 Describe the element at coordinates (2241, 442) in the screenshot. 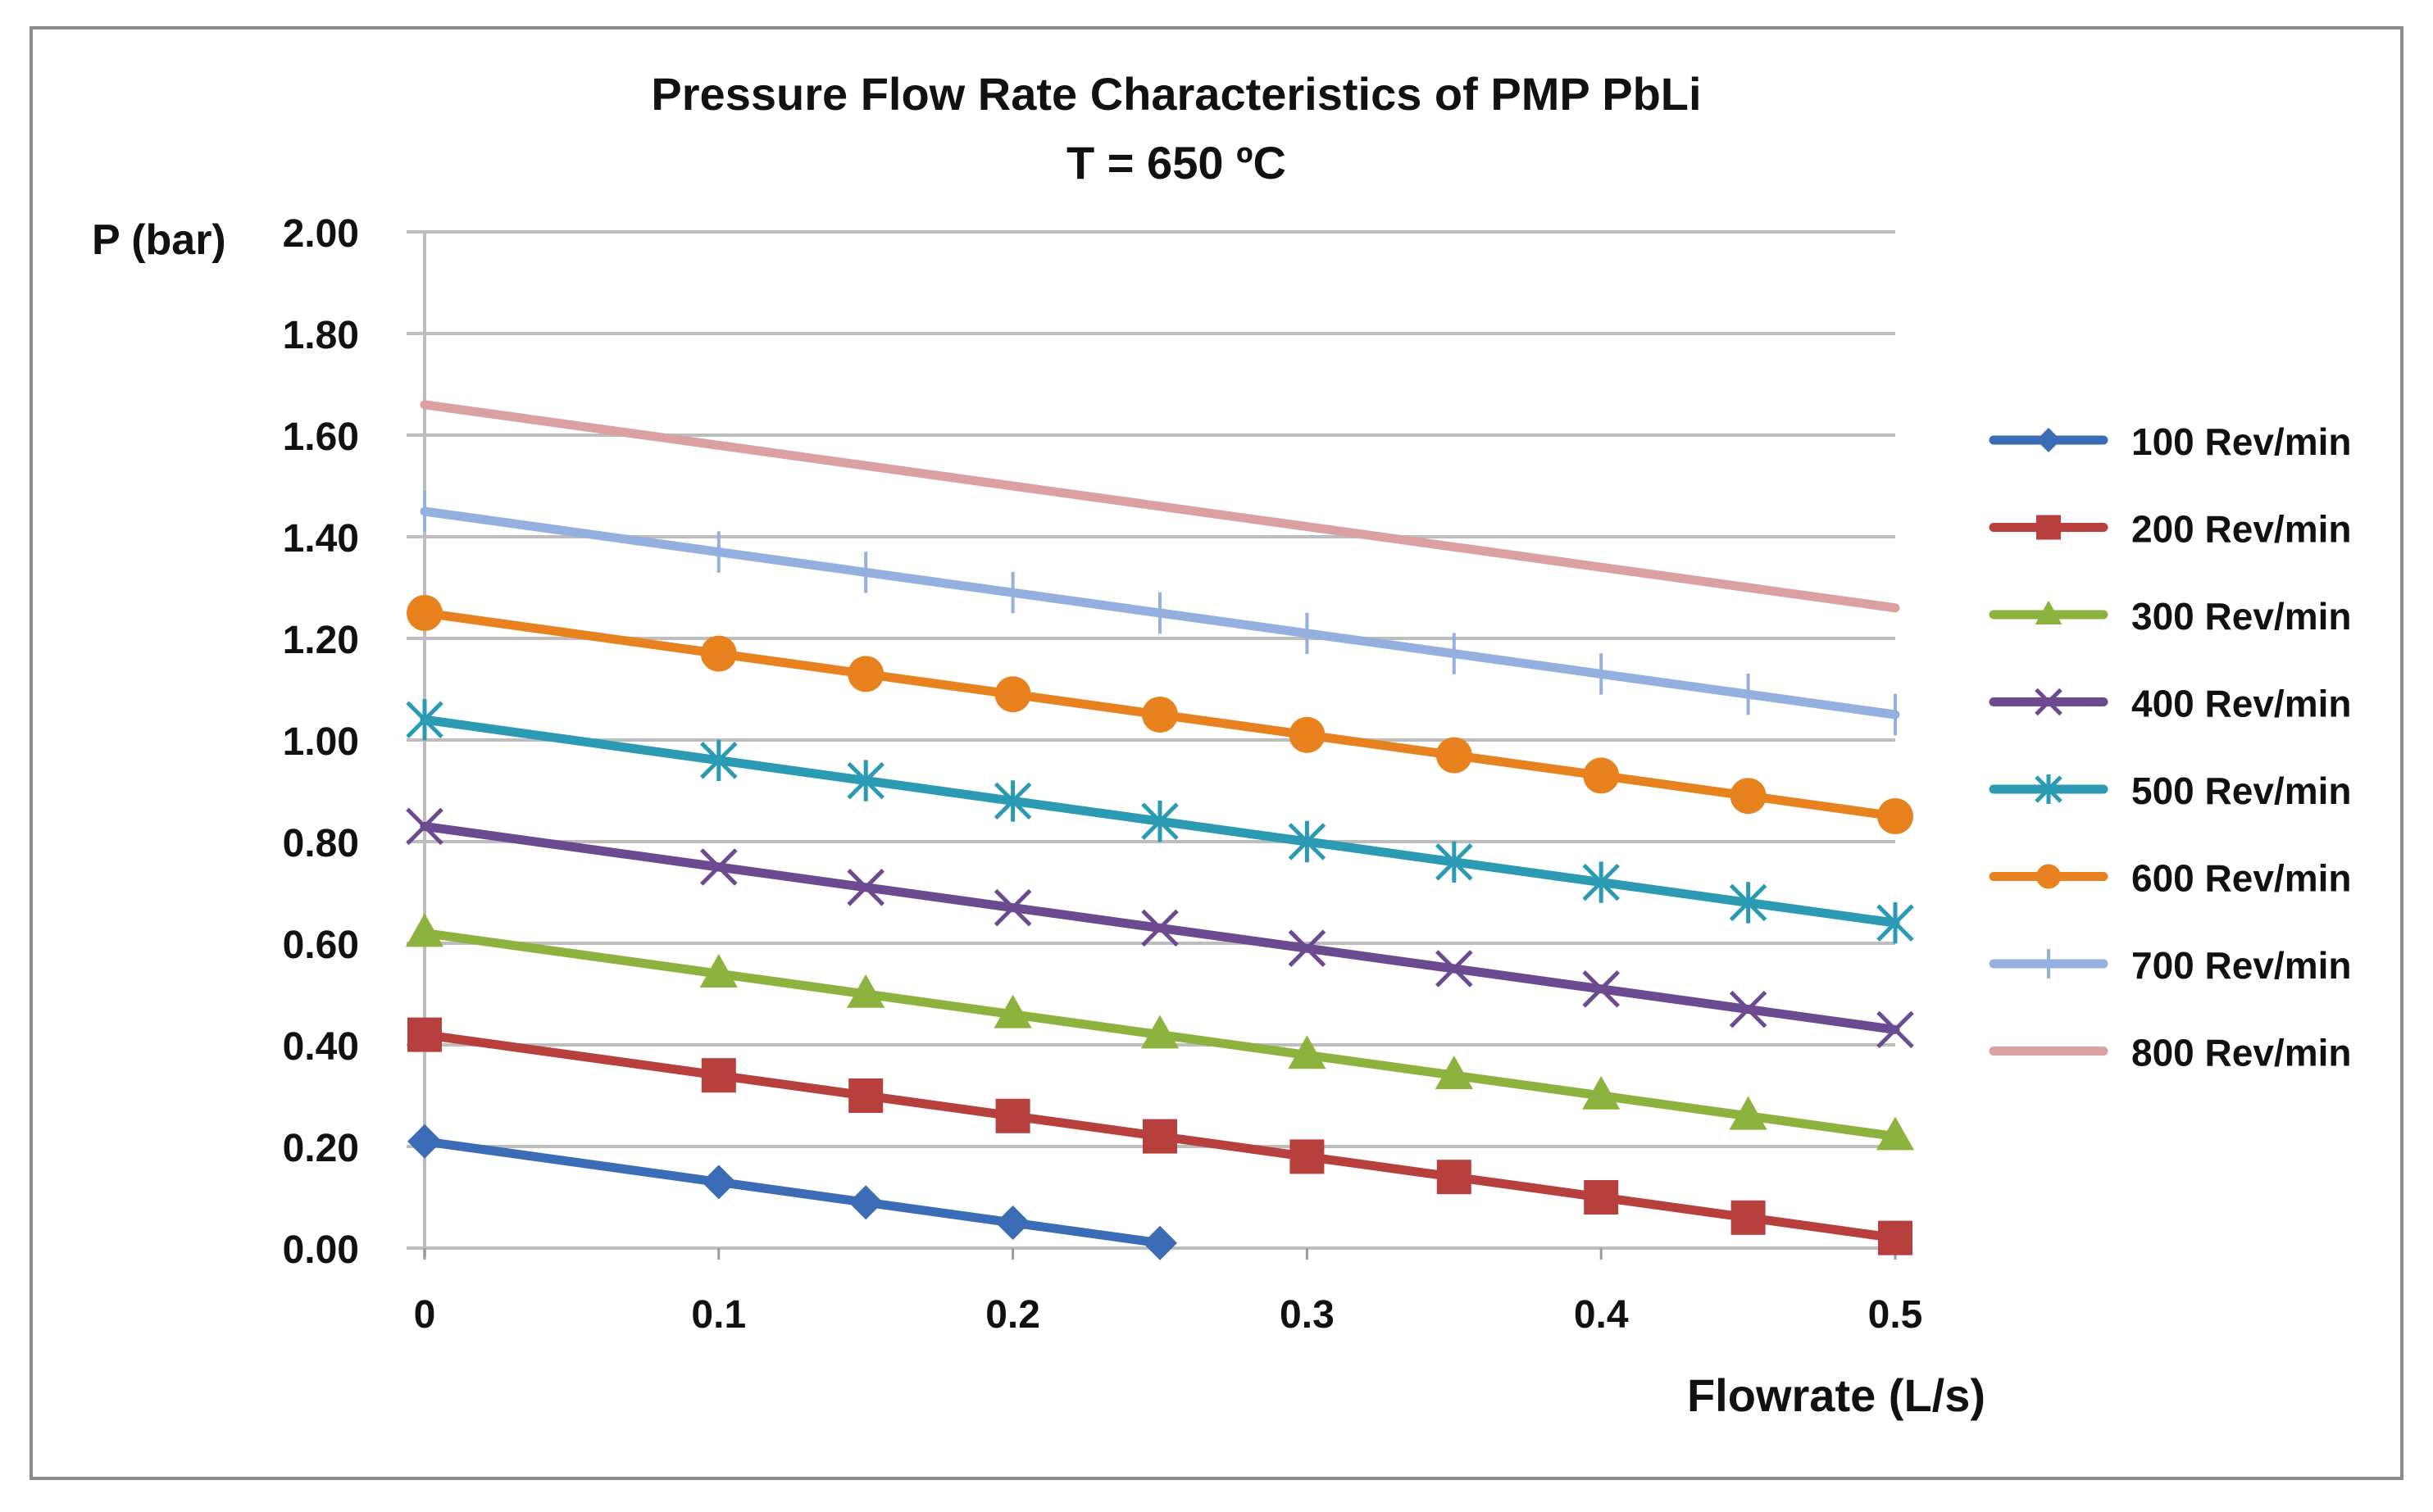

I see `legend-label: 100 Rev/min` at that location.